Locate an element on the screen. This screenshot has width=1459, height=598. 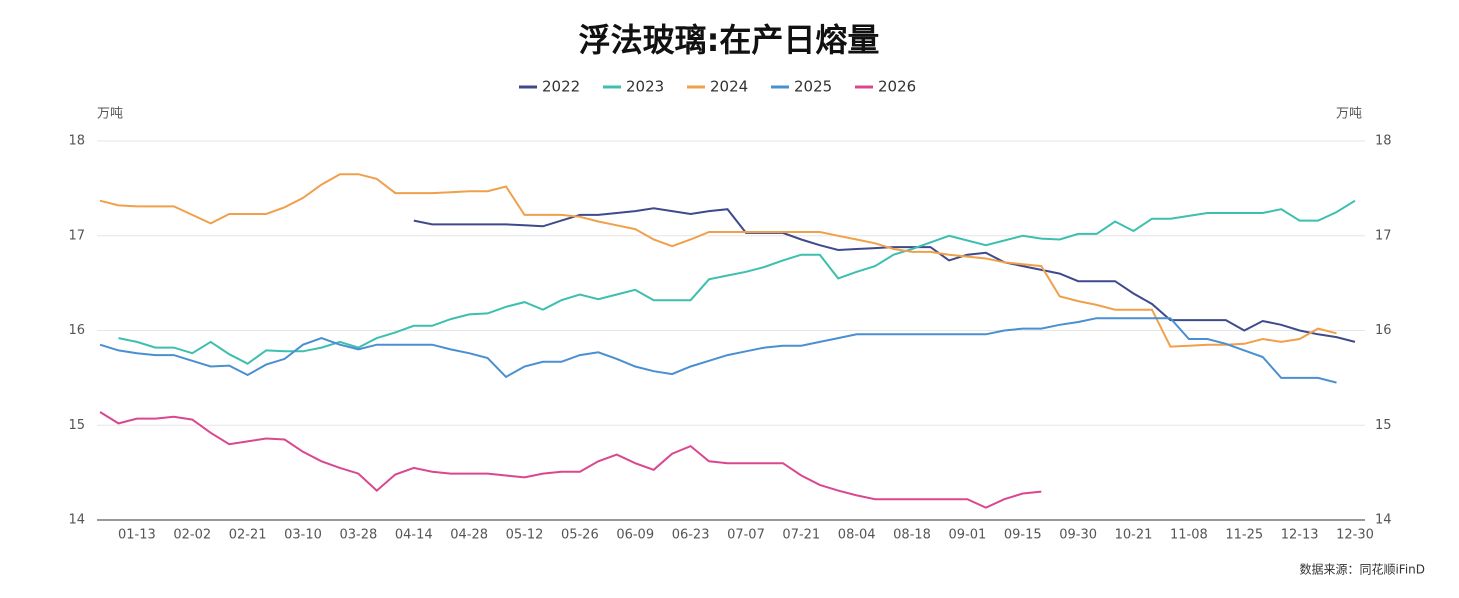
y-tick-label: 14 is located at coordinates (76, 520).